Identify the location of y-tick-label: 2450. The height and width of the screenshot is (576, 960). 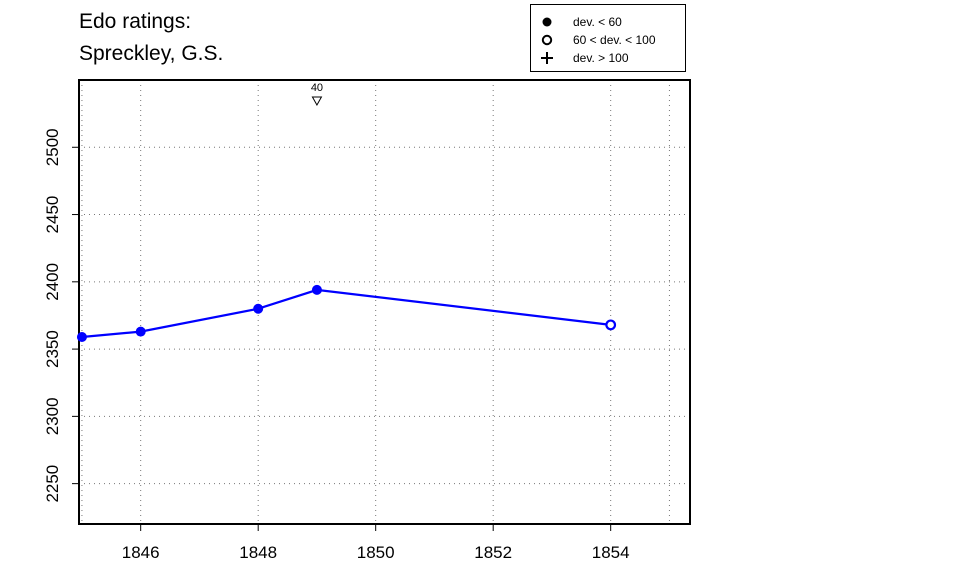
(52, 215).